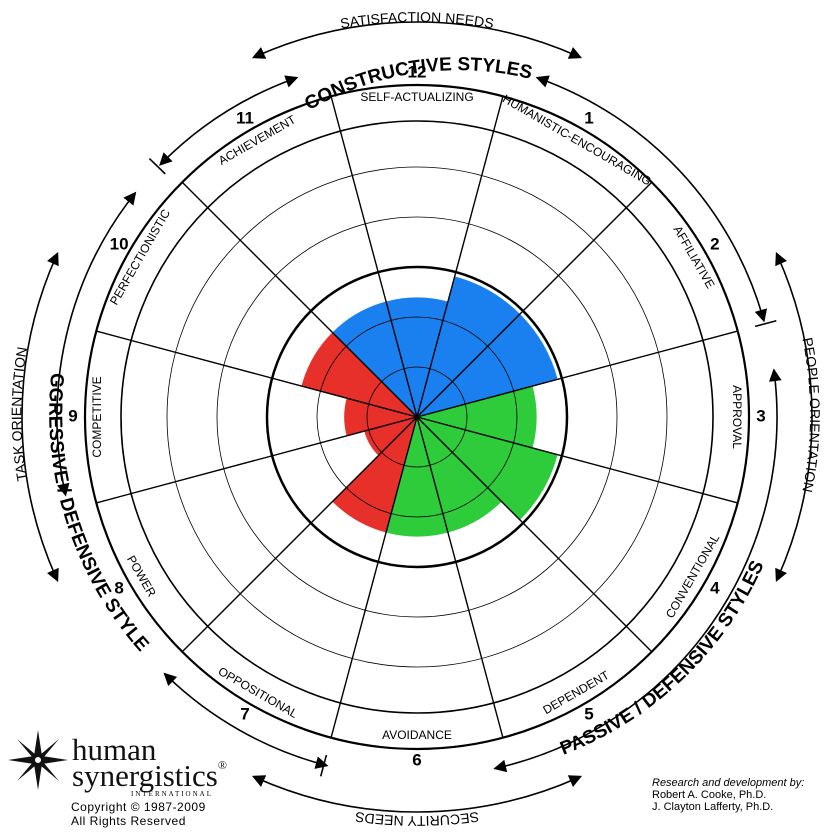 This screenshot has height=834, width=834. I want to click on brand-name-line1: human, so click(114, 749).